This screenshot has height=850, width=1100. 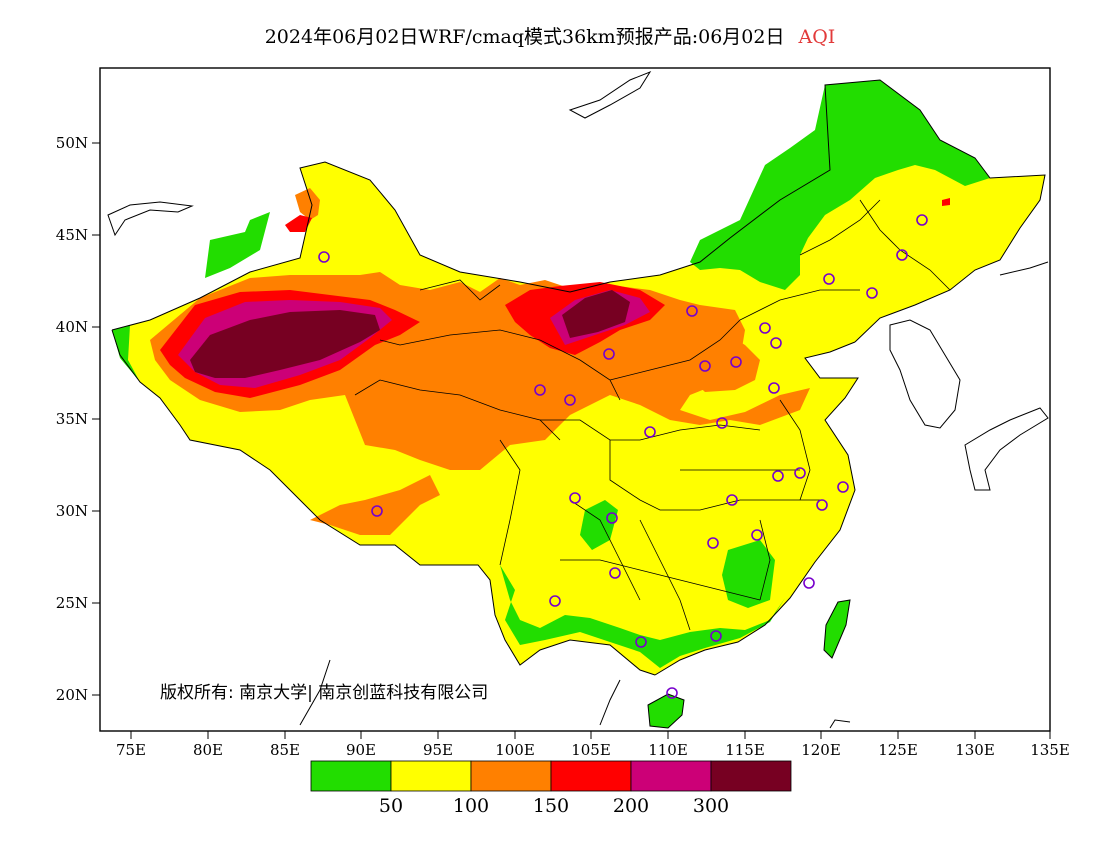 I want to click on russia-coast, so click(x=1024, y=268).